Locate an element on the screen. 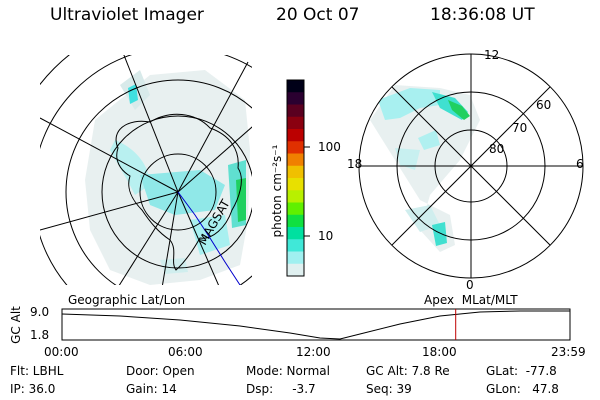  lat-label-80: 80 is located at coordinates (497, 149).